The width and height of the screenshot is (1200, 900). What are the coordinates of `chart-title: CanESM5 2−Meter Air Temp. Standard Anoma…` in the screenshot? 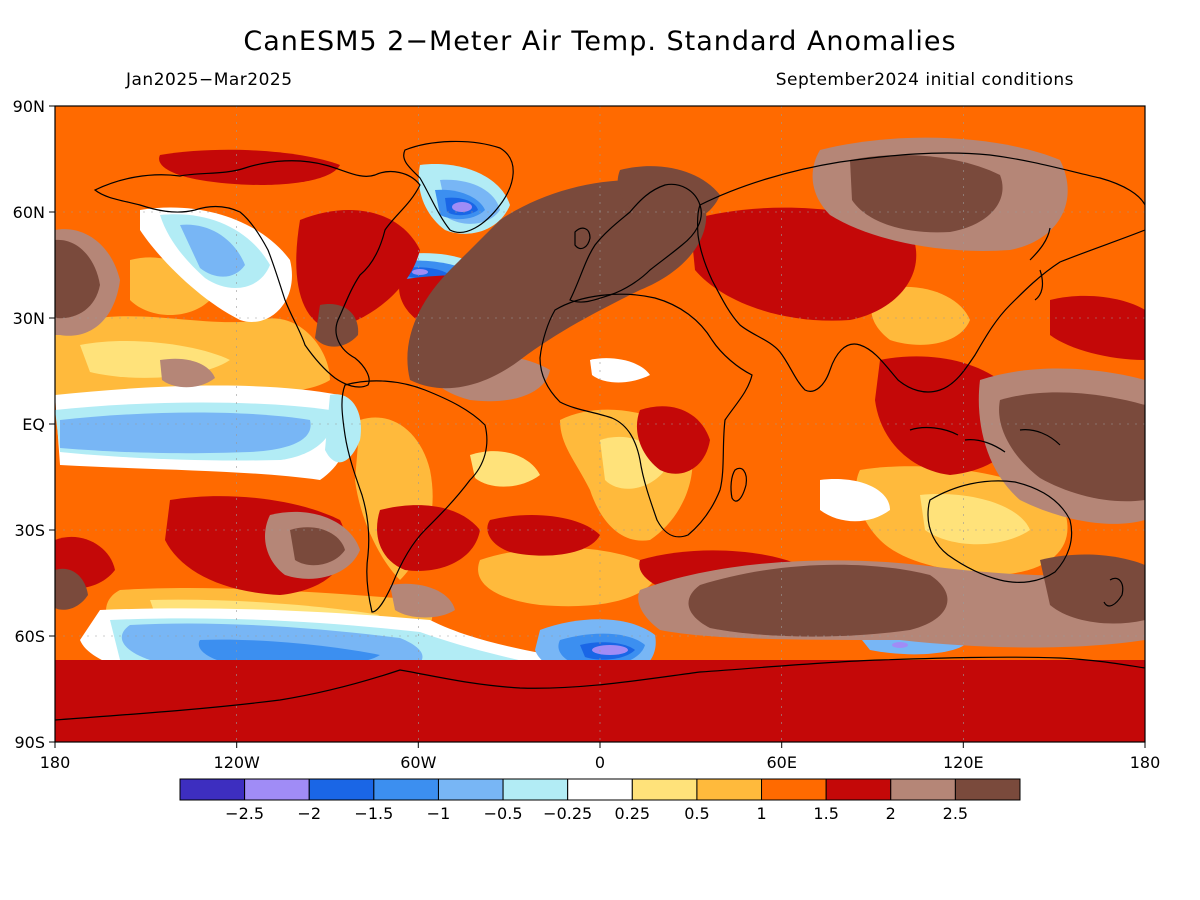 It's located at (600, 41).